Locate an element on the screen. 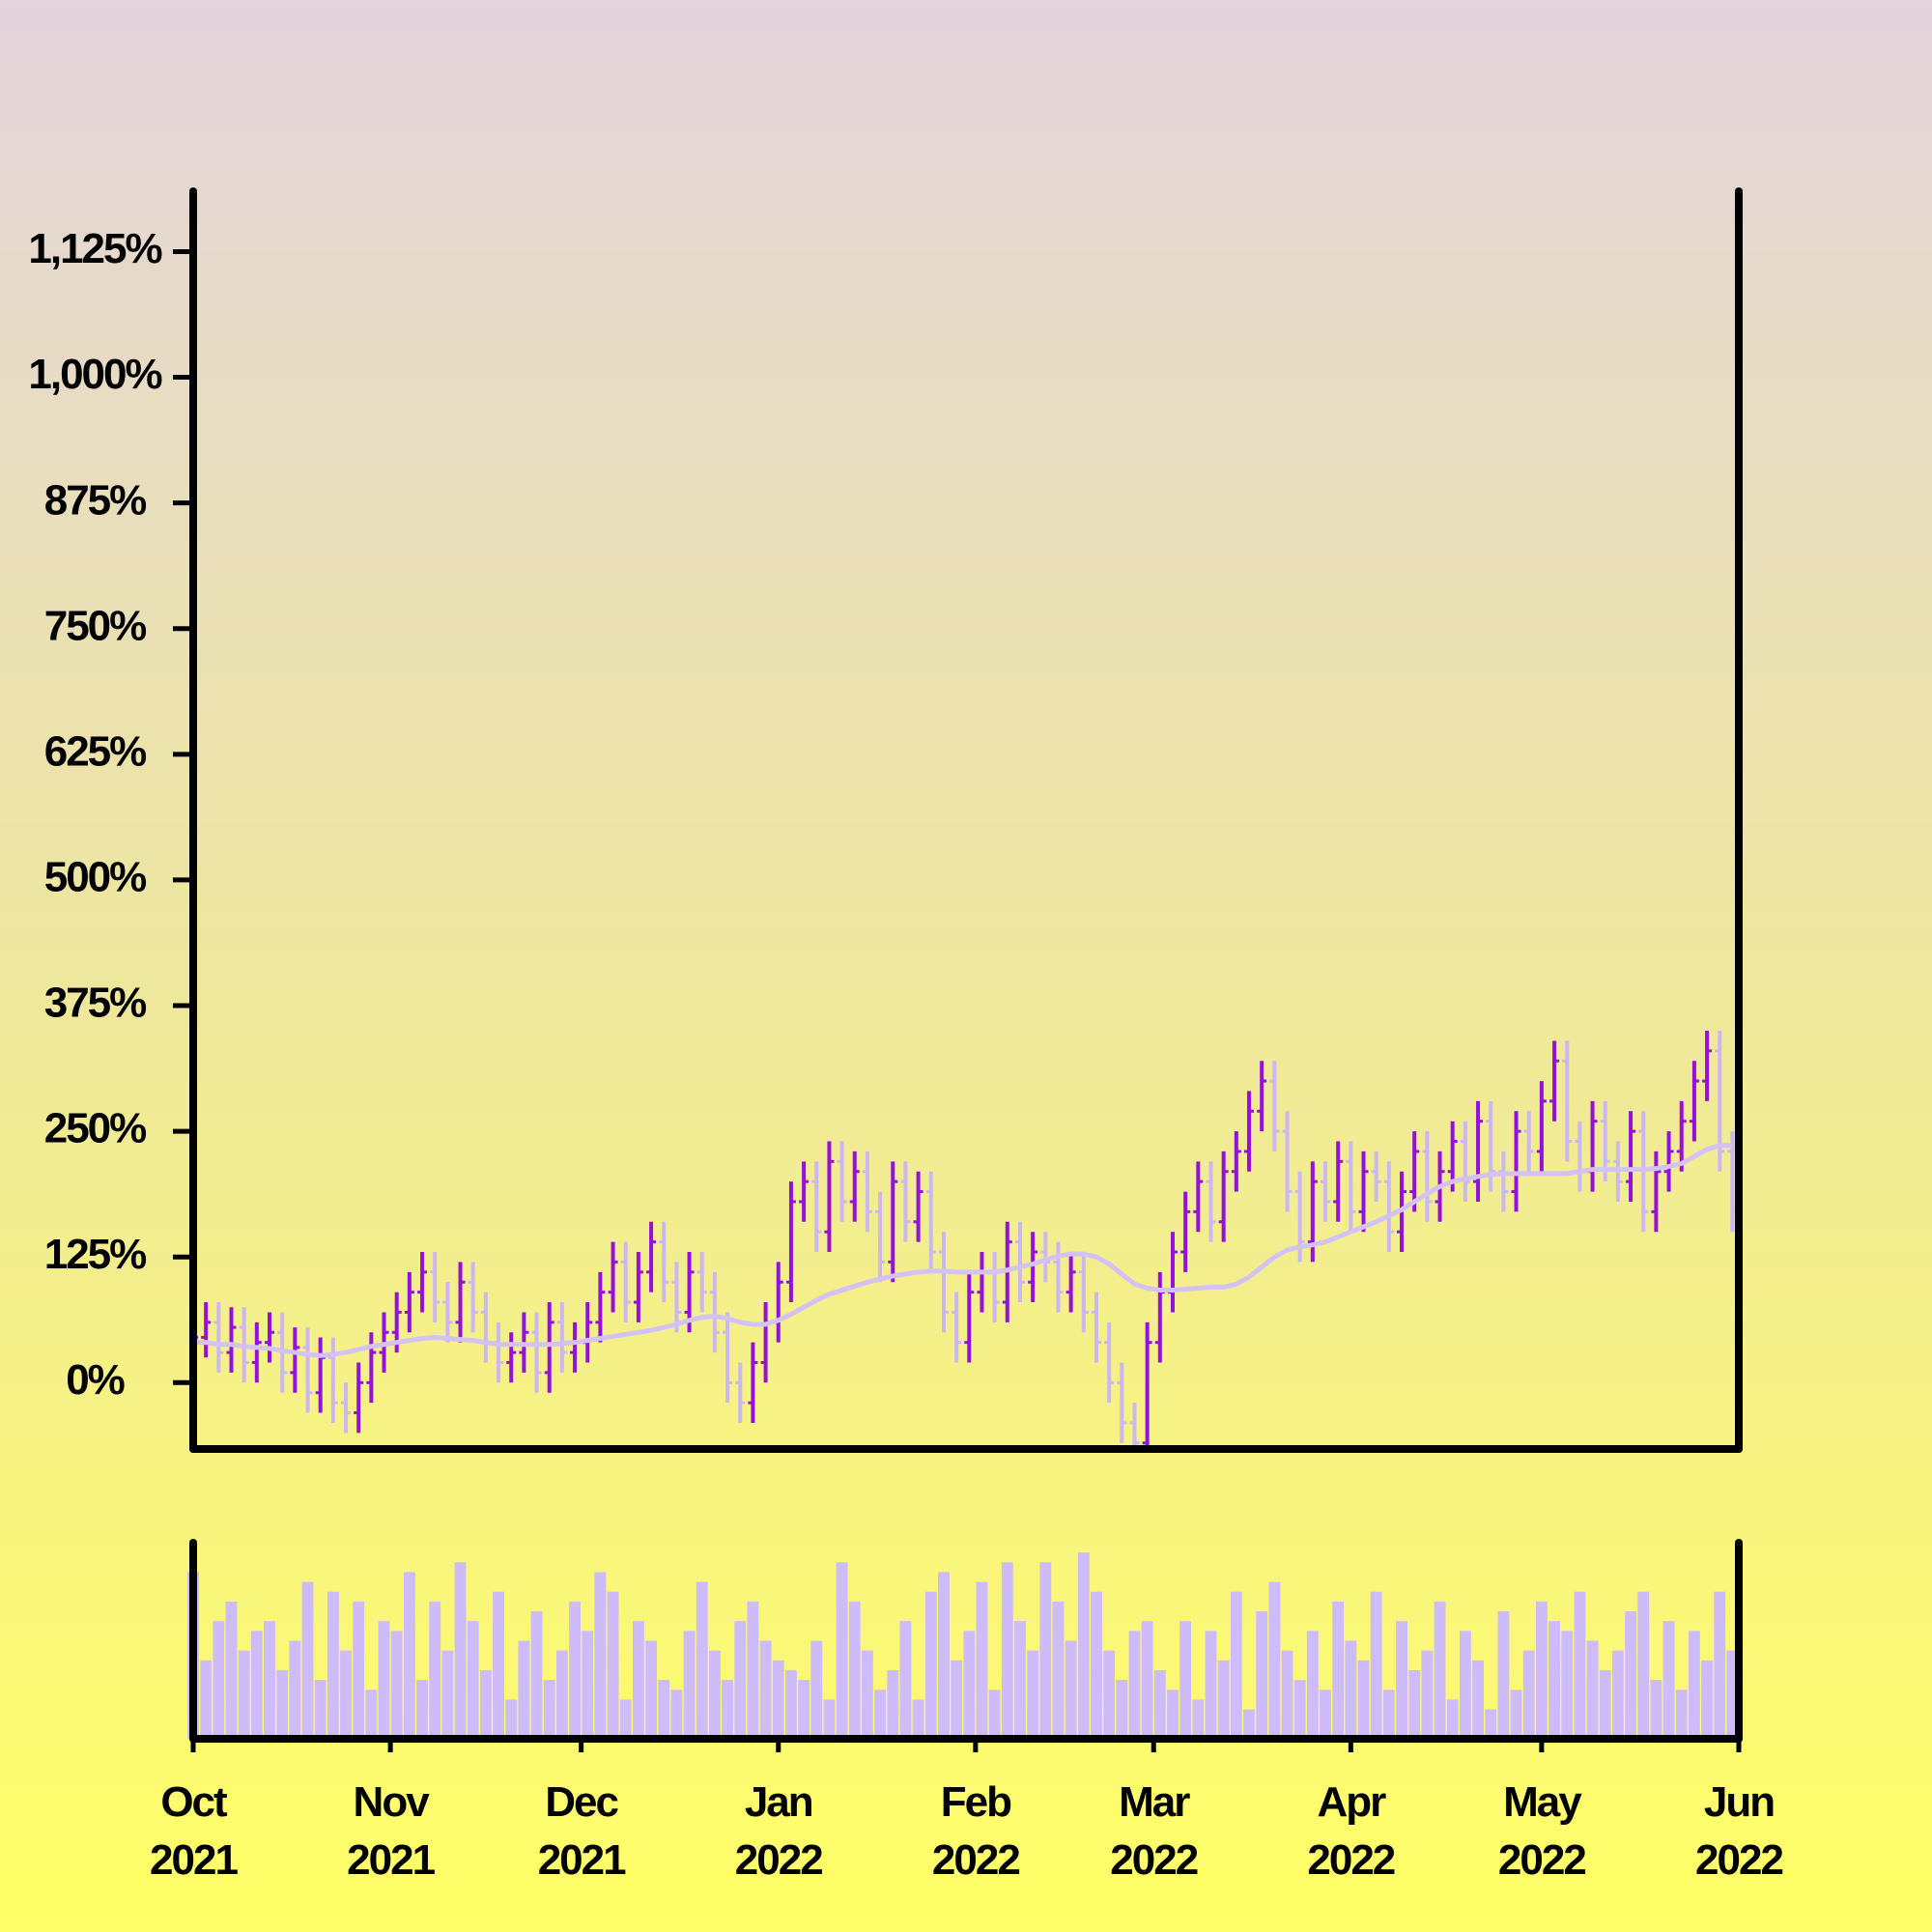 The height and width of the screenshot is (1932, 1932). volume-panel is located at coordinates (963, 1645).